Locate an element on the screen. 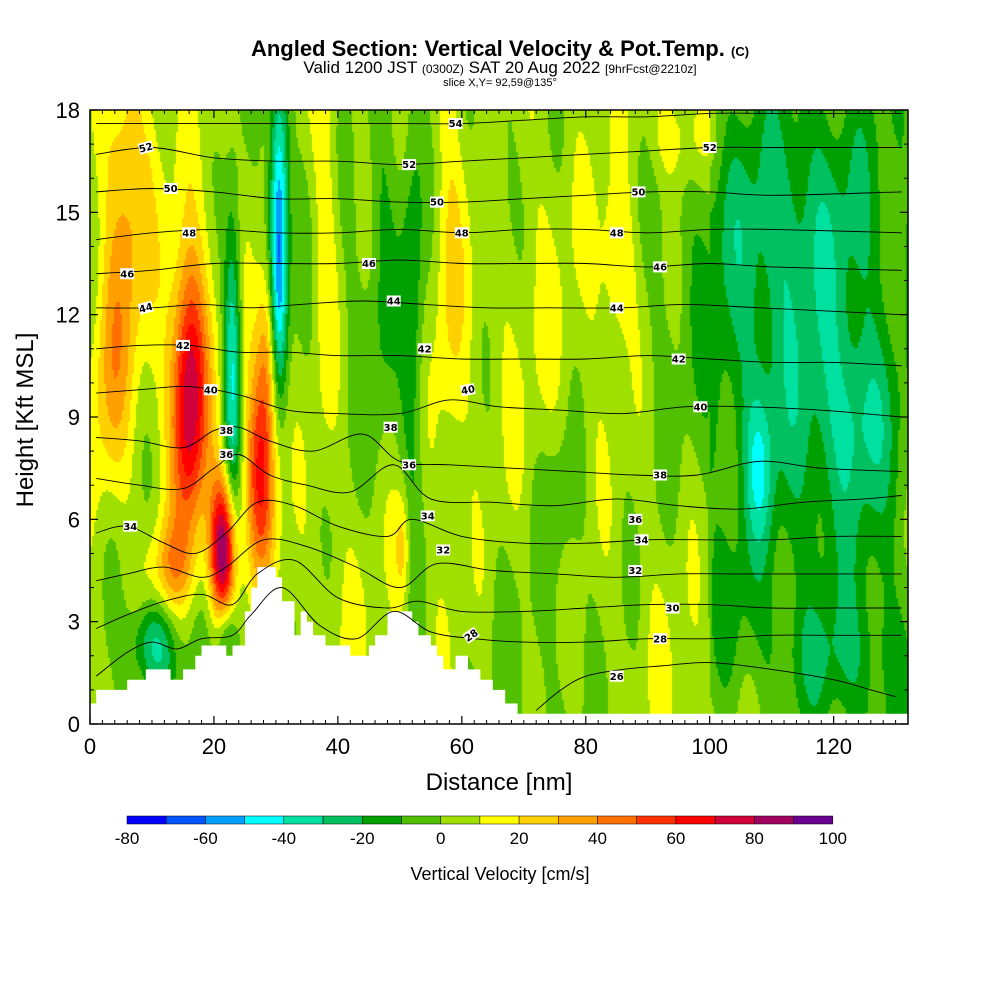 Image resolution: width=1000 pixels, height=1000 pixels. isentrope-label-text: 32 is located at coordinates (635, 571).